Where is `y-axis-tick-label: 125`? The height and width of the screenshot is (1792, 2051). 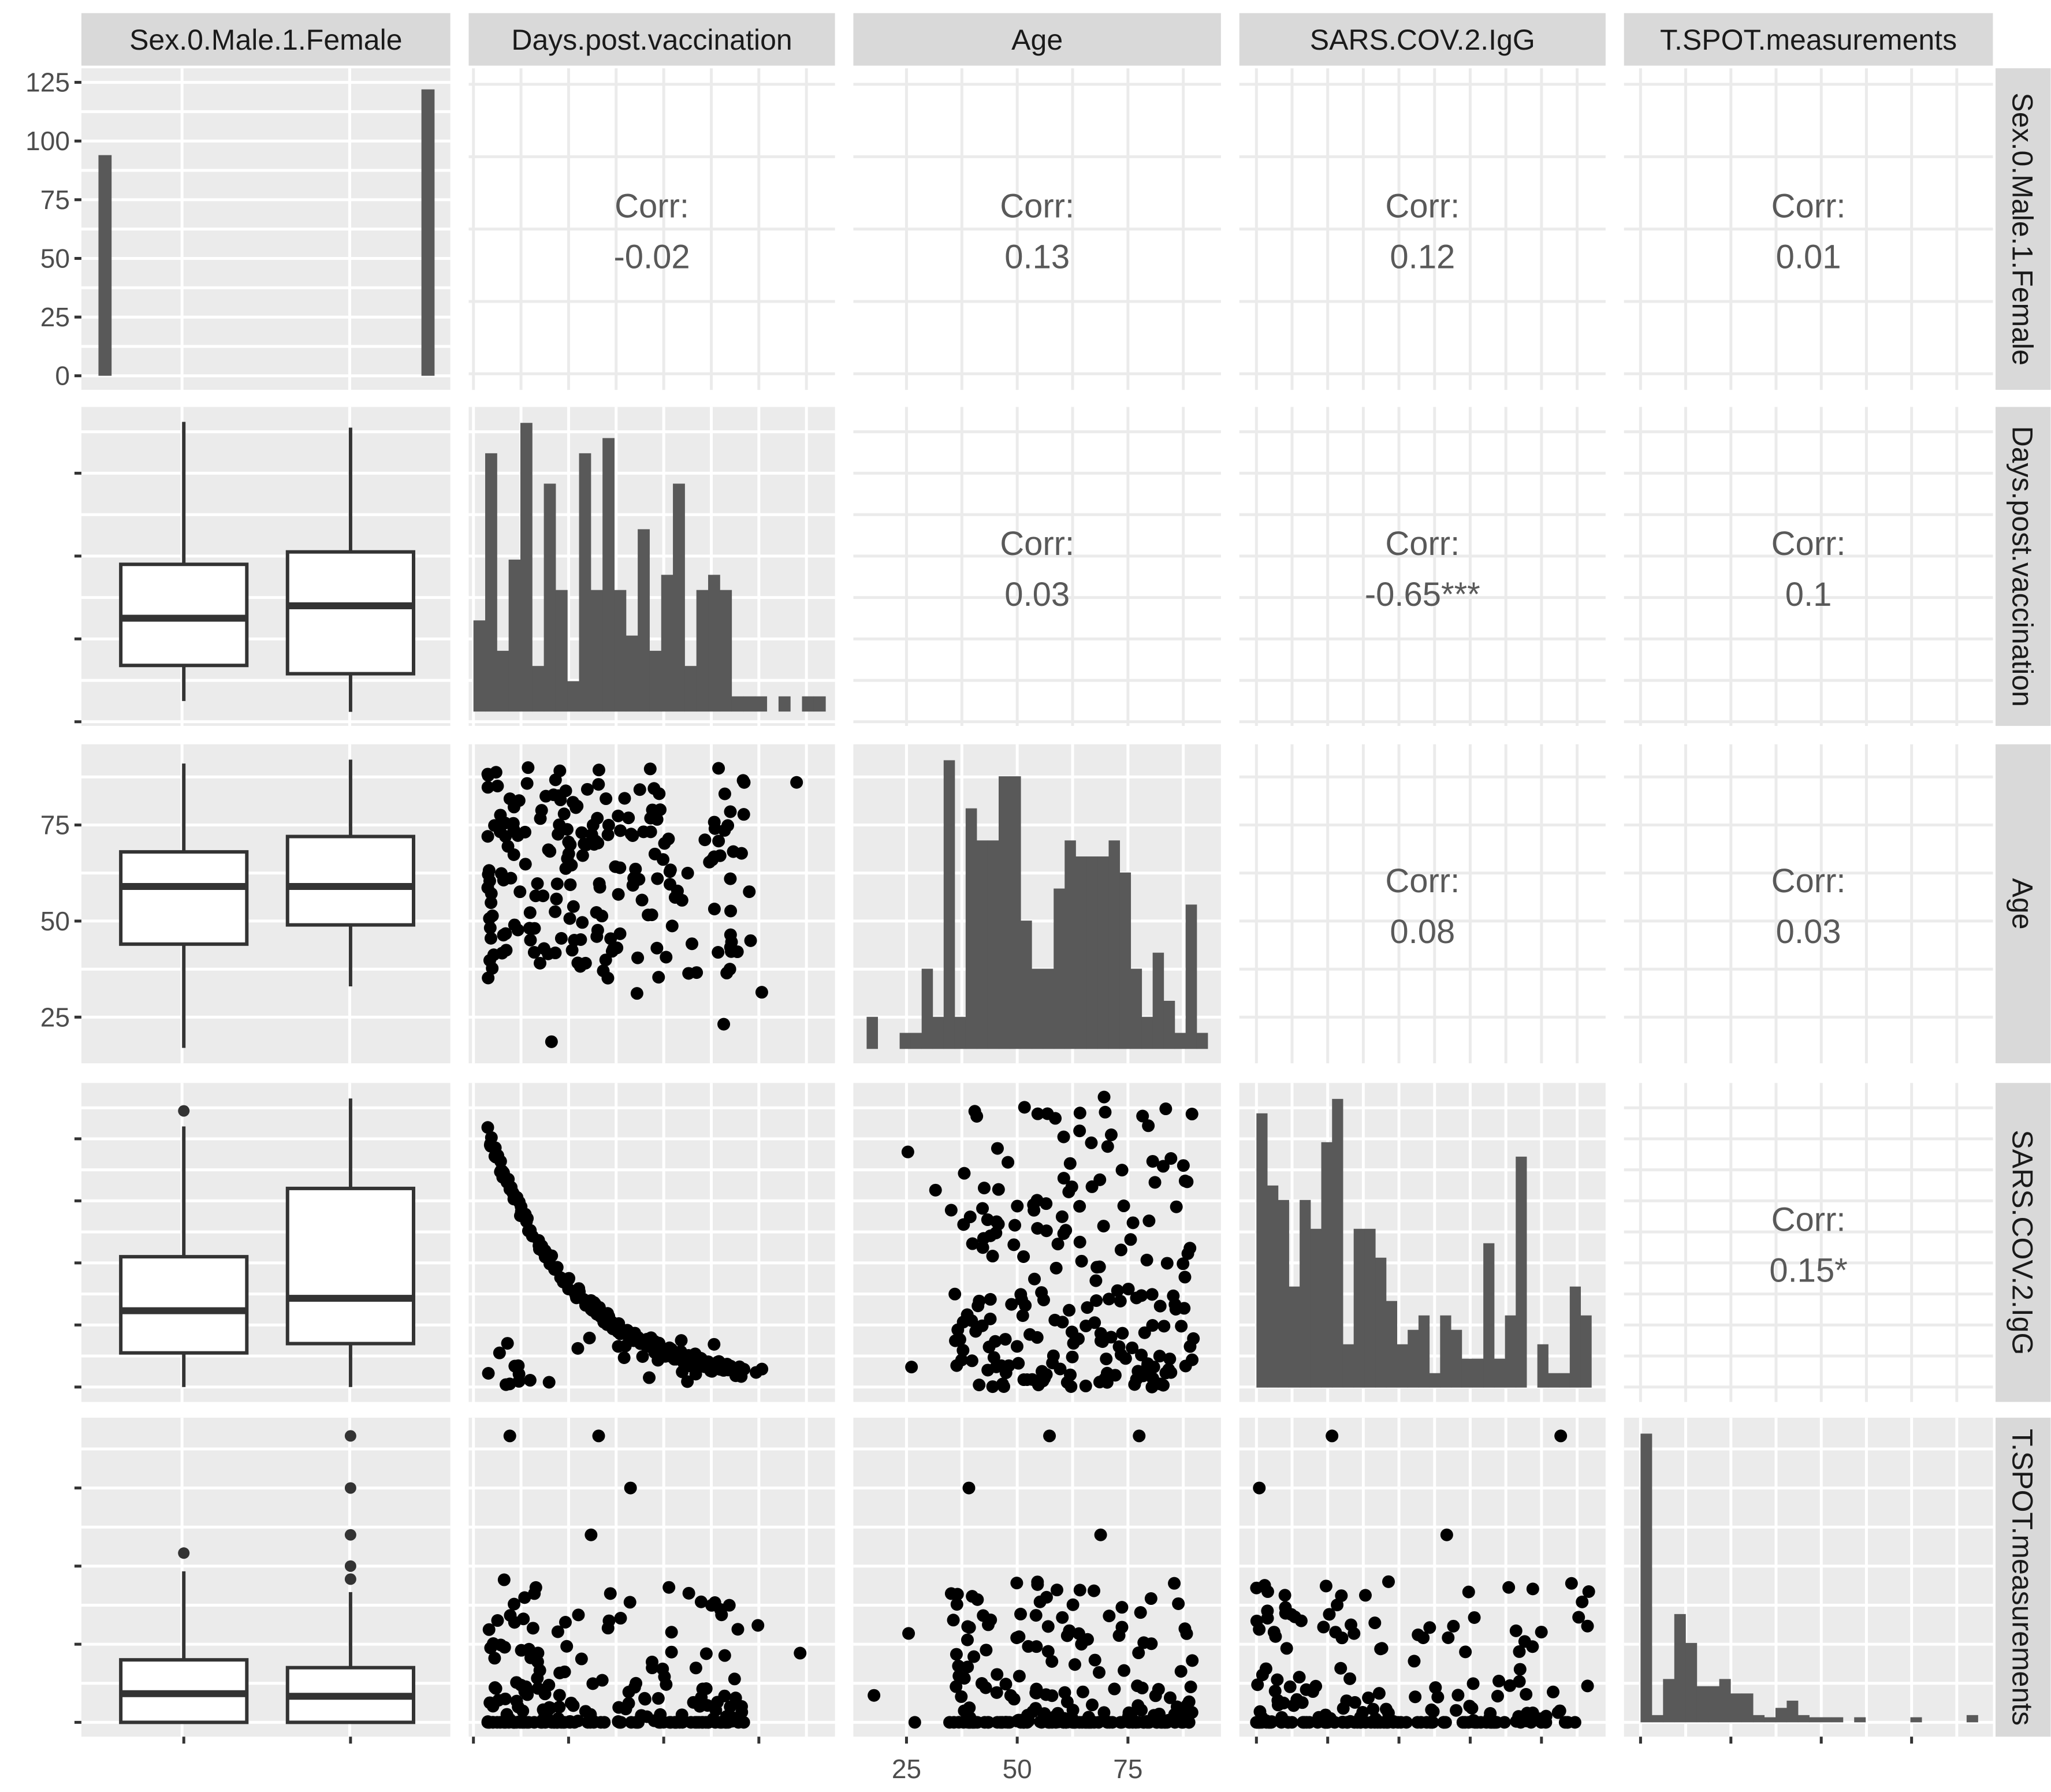
y-axis-tick-label: 125 is located at coordinates (47, 83).